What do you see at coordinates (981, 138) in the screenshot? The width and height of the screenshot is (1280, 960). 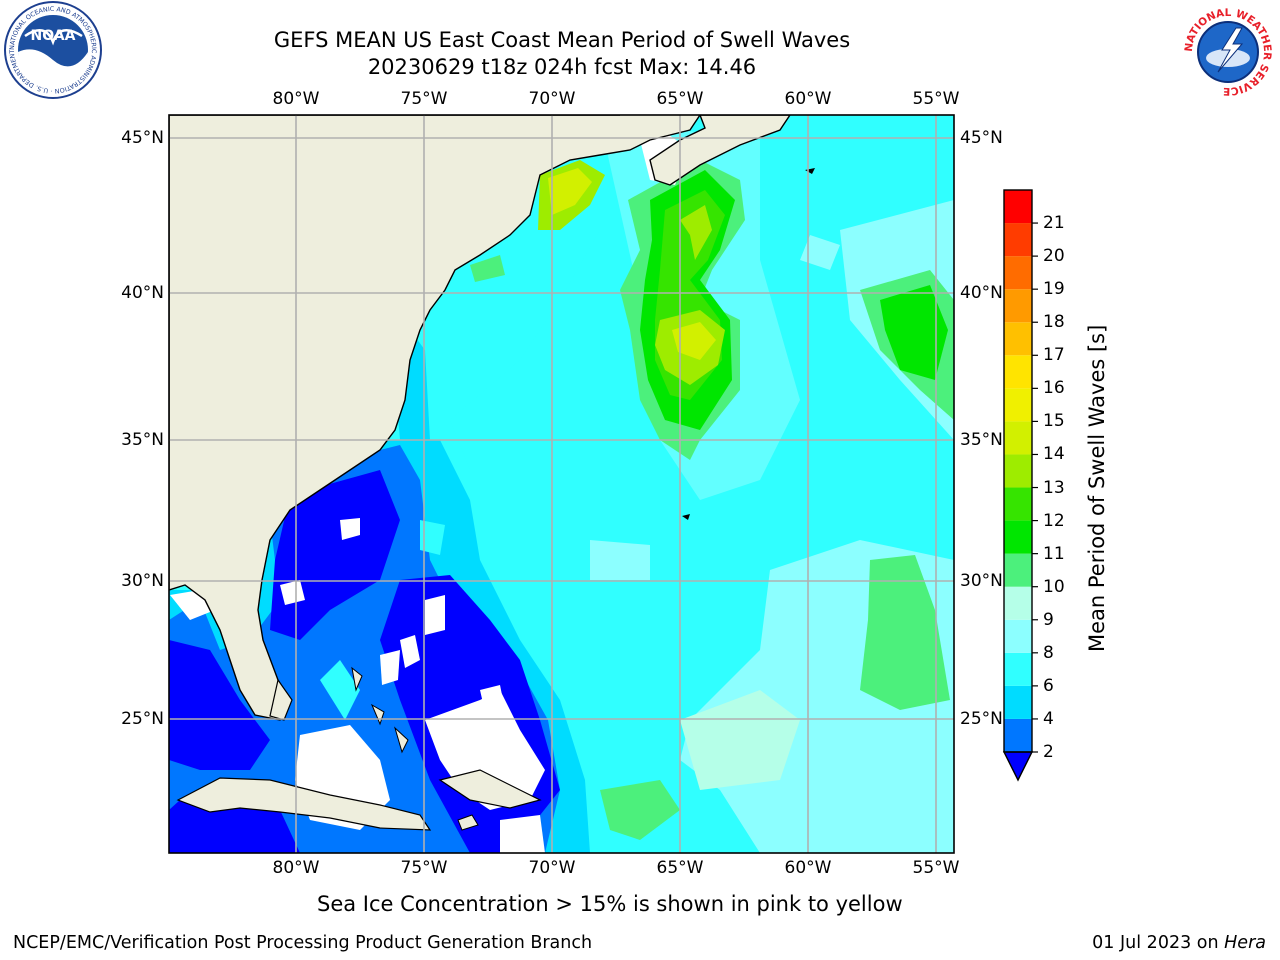 I see `lat-label-right: 45°N` at bounding box center [981, 138].